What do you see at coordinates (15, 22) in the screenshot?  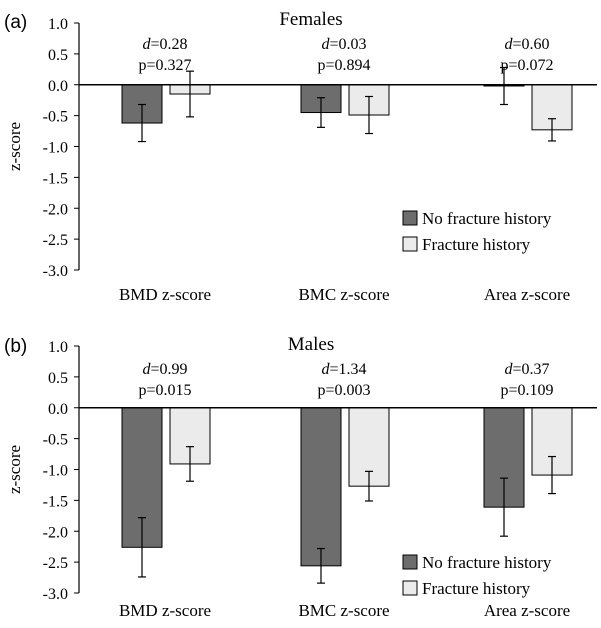 I see `panel-label: (a)` at bounding box center [15, 22].